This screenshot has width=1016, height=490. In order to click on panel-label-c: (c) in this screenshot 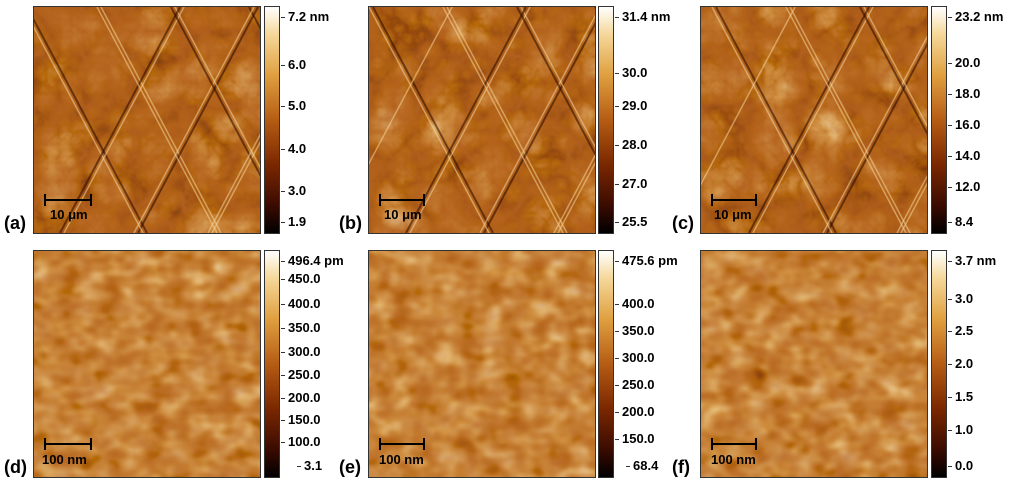, I will do `click(683, 223)`.